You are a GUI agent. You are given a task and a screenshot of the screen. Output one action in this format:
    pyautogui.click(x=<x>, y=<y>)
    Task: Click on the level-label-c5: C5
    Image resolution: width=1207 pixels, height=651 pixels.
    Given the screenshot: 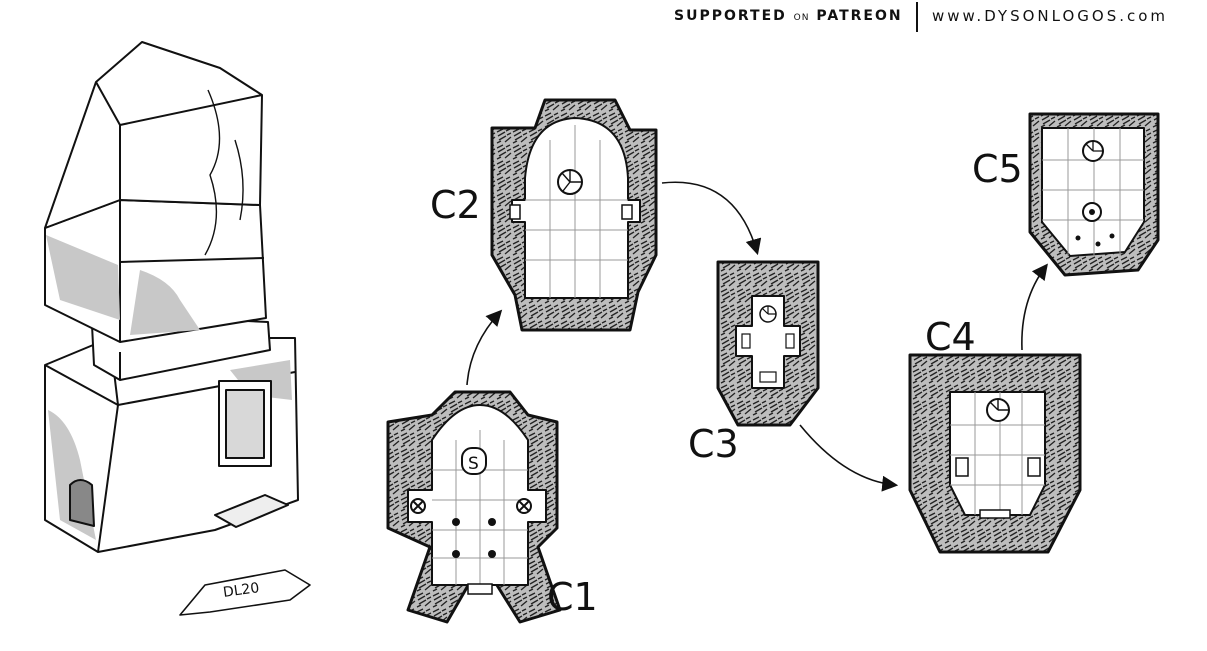 What is the action you would take?
    pyautogui.click(x=997, y=169)
    